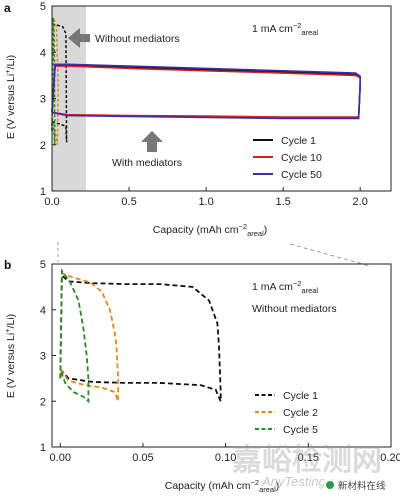  What do you see at coordinates (69, 98) in the screenshot?
I see `panel-a-shaded-region` at bounding box center [69, 98].